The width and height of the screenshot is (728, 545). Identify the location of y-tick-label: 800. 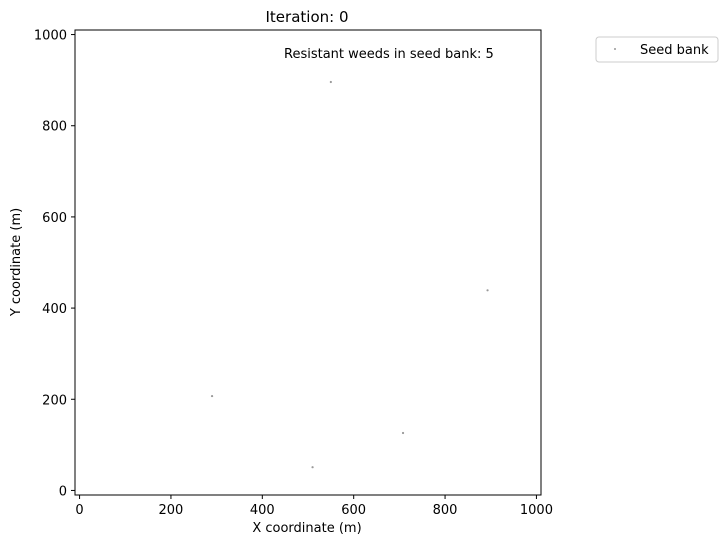
(54, 127).